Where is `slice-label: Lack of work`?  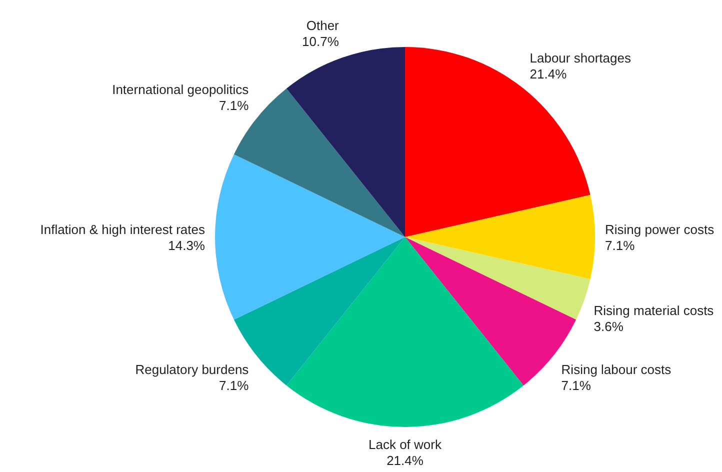 slice-label: Lack of work is located at coordinates (405, 444).